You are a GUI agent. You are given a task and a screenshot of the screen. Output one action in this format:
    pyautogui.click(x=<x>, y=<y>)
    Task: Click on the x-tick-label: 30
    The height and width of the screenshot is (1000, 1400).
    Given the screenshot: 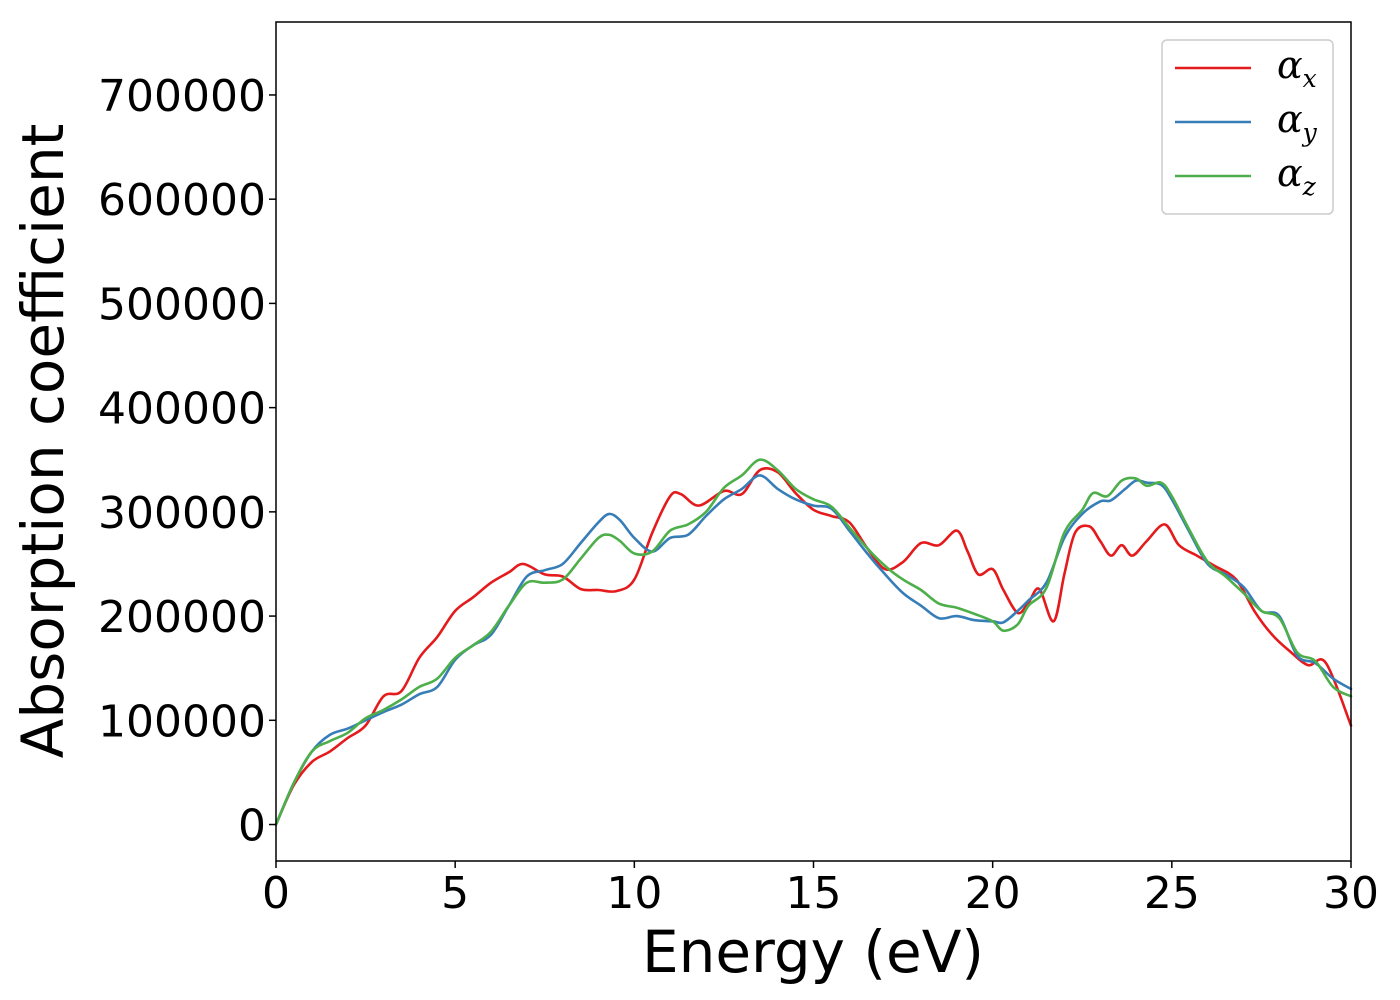 What is the action you would take?
    pyautogui.click(x=1351, y=893)
    